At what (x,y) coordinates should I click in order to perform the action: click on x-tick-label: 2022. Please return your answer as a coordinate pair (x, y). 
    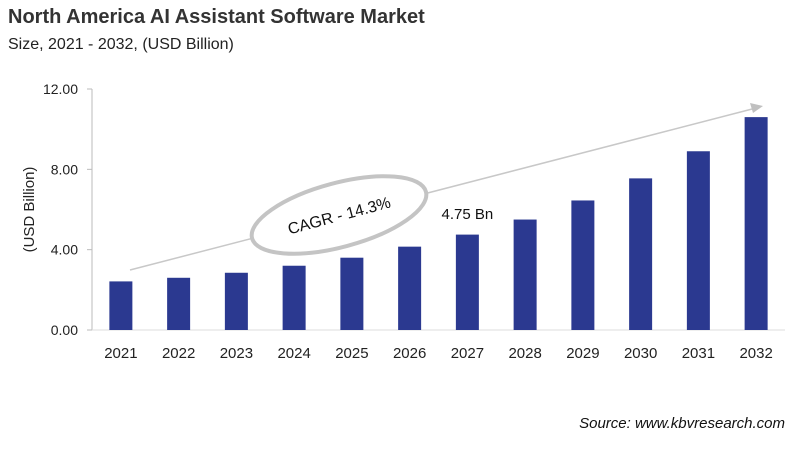
    Looking at the image, I should click on (178, 353).